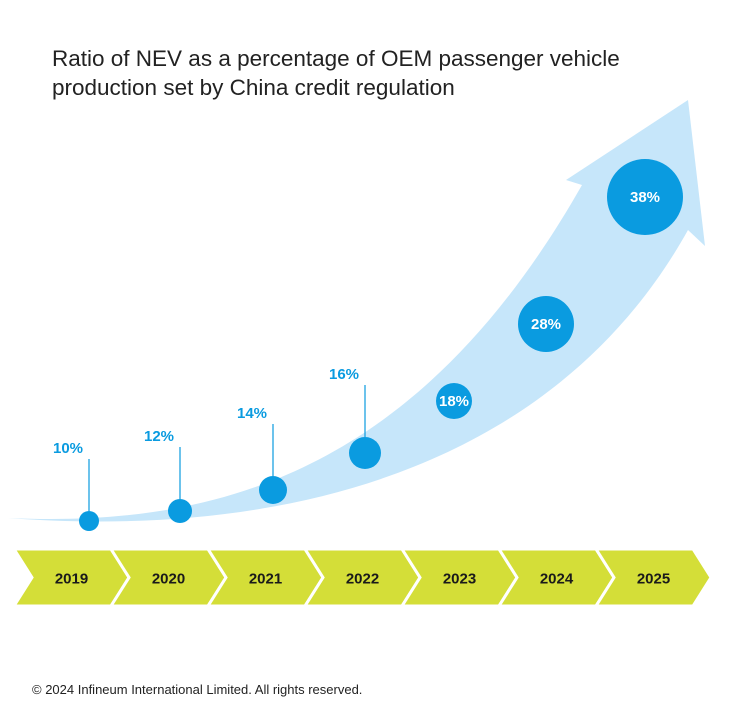  I want to click on year-label-2025: 2025, so click(653, 579).